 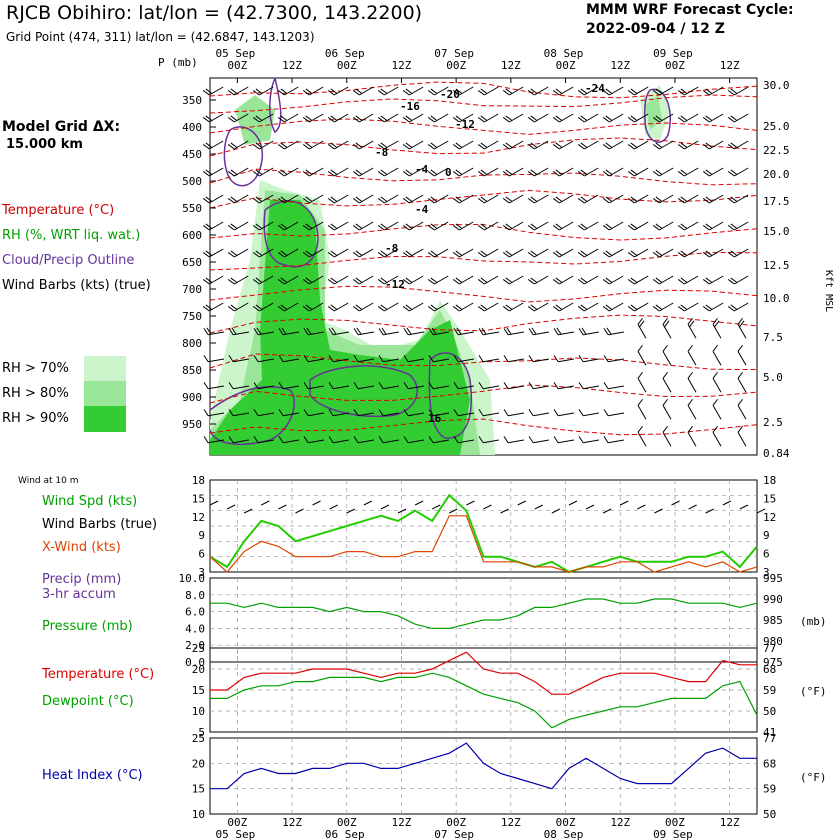 I want to click on kft-tick: 30.0, so click(x=776, y=85).